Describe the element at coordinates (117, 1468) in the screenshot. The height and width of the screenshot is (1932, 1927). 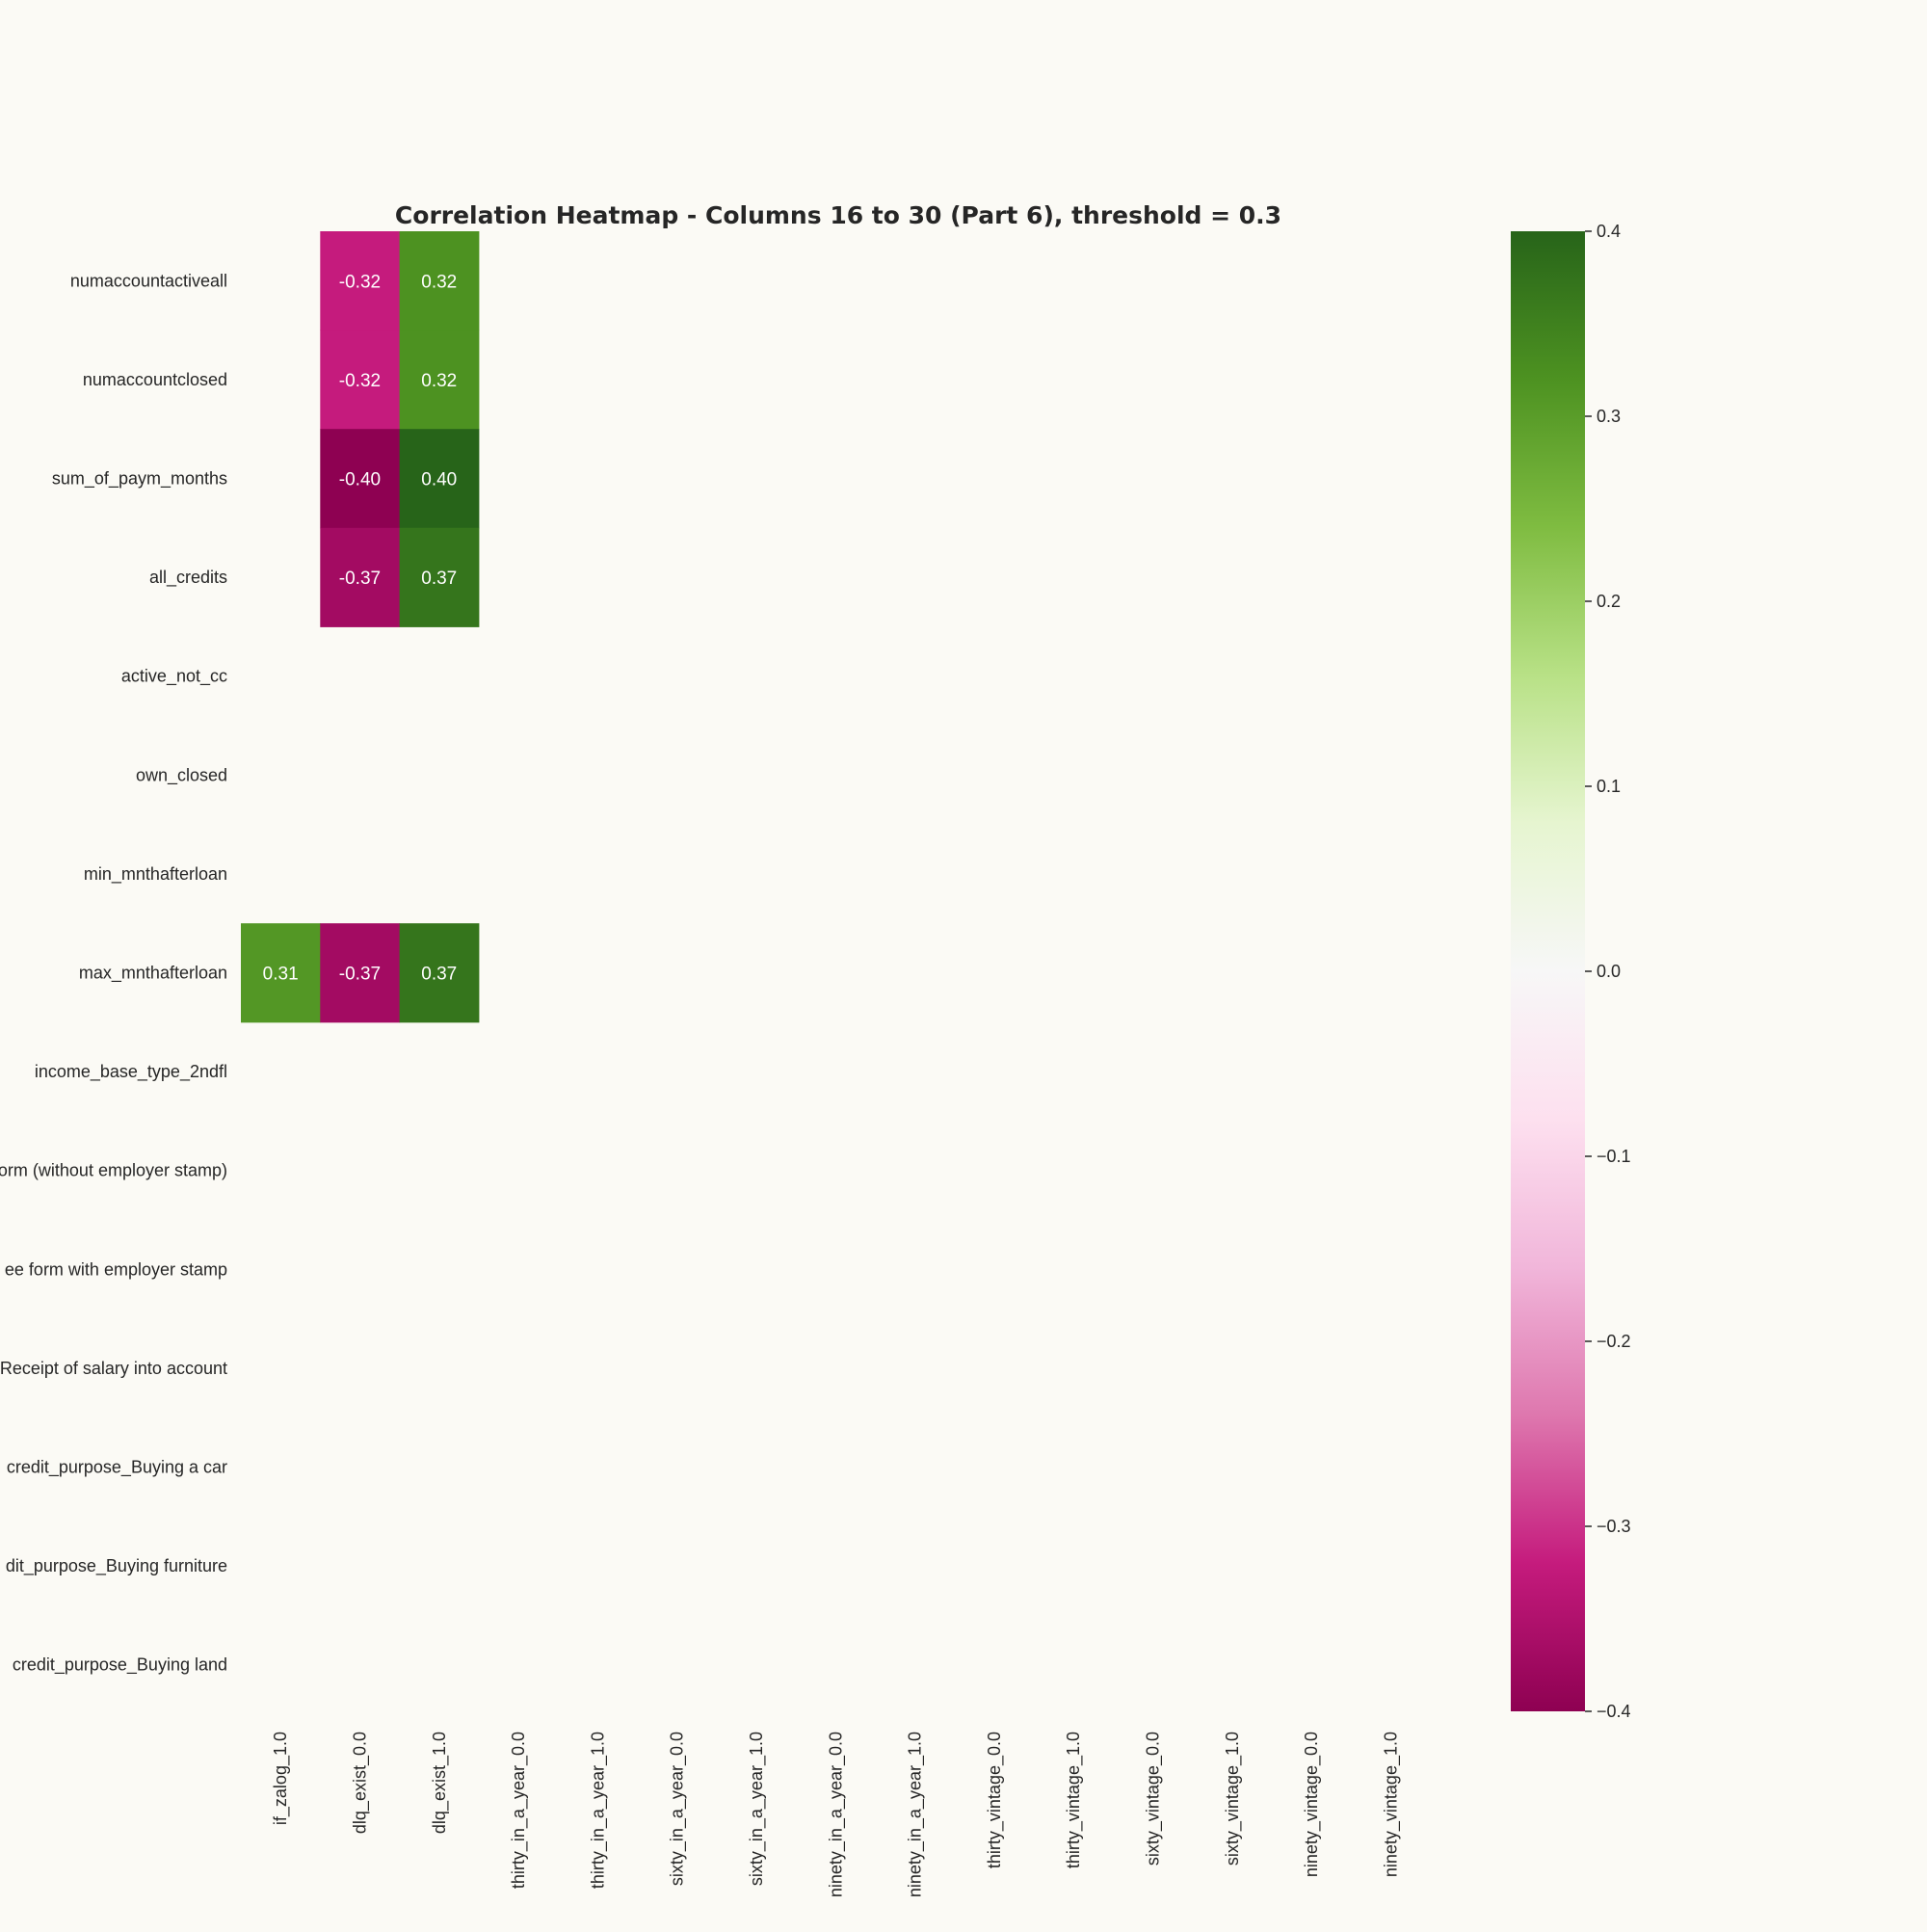
I see `row-tick-label: credit_purpose_Buying a car` at that location.